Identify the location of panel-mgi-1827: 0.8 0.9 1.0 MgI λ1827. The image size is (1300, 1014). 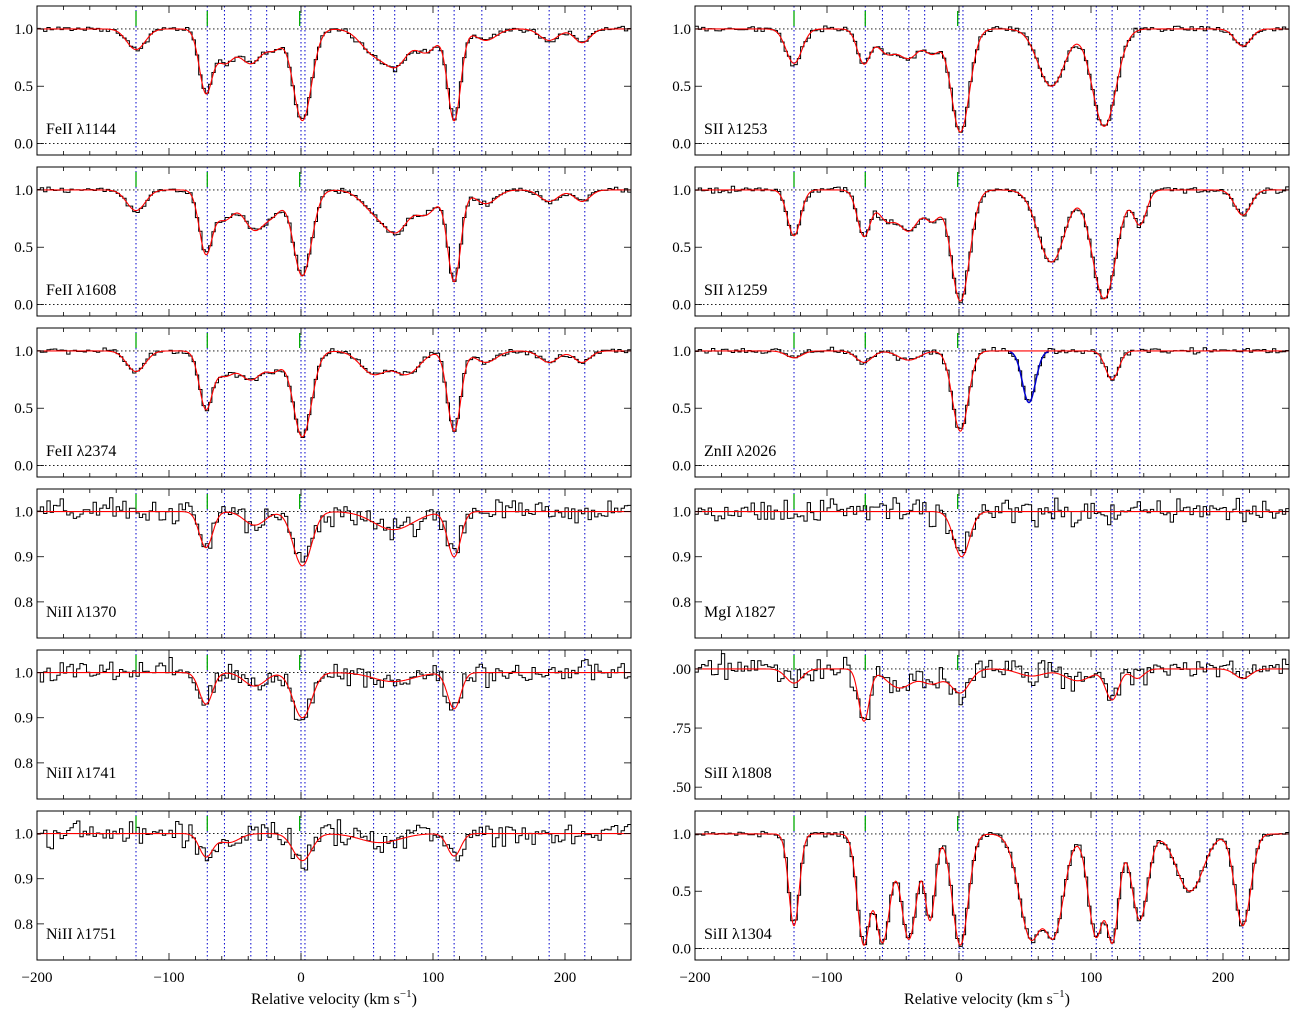
(981, 563).